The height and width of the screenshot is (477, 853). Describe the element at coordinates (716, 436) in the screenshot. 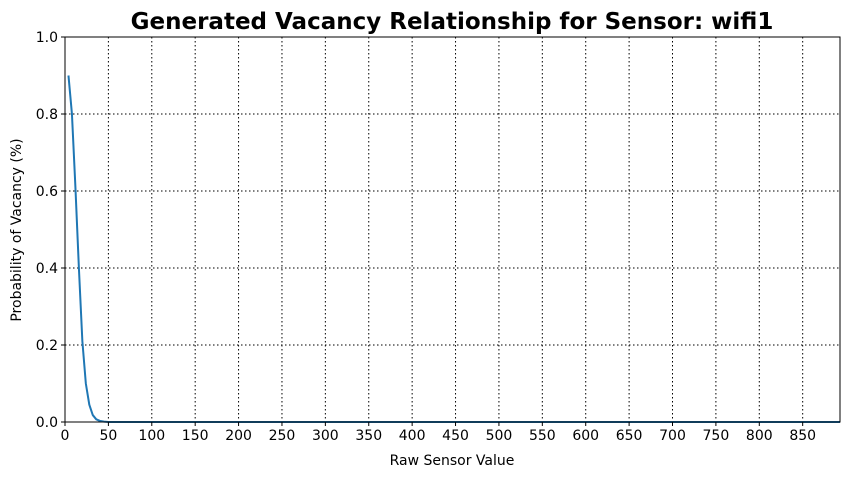

I see `x-tick-label: 750` at that location.